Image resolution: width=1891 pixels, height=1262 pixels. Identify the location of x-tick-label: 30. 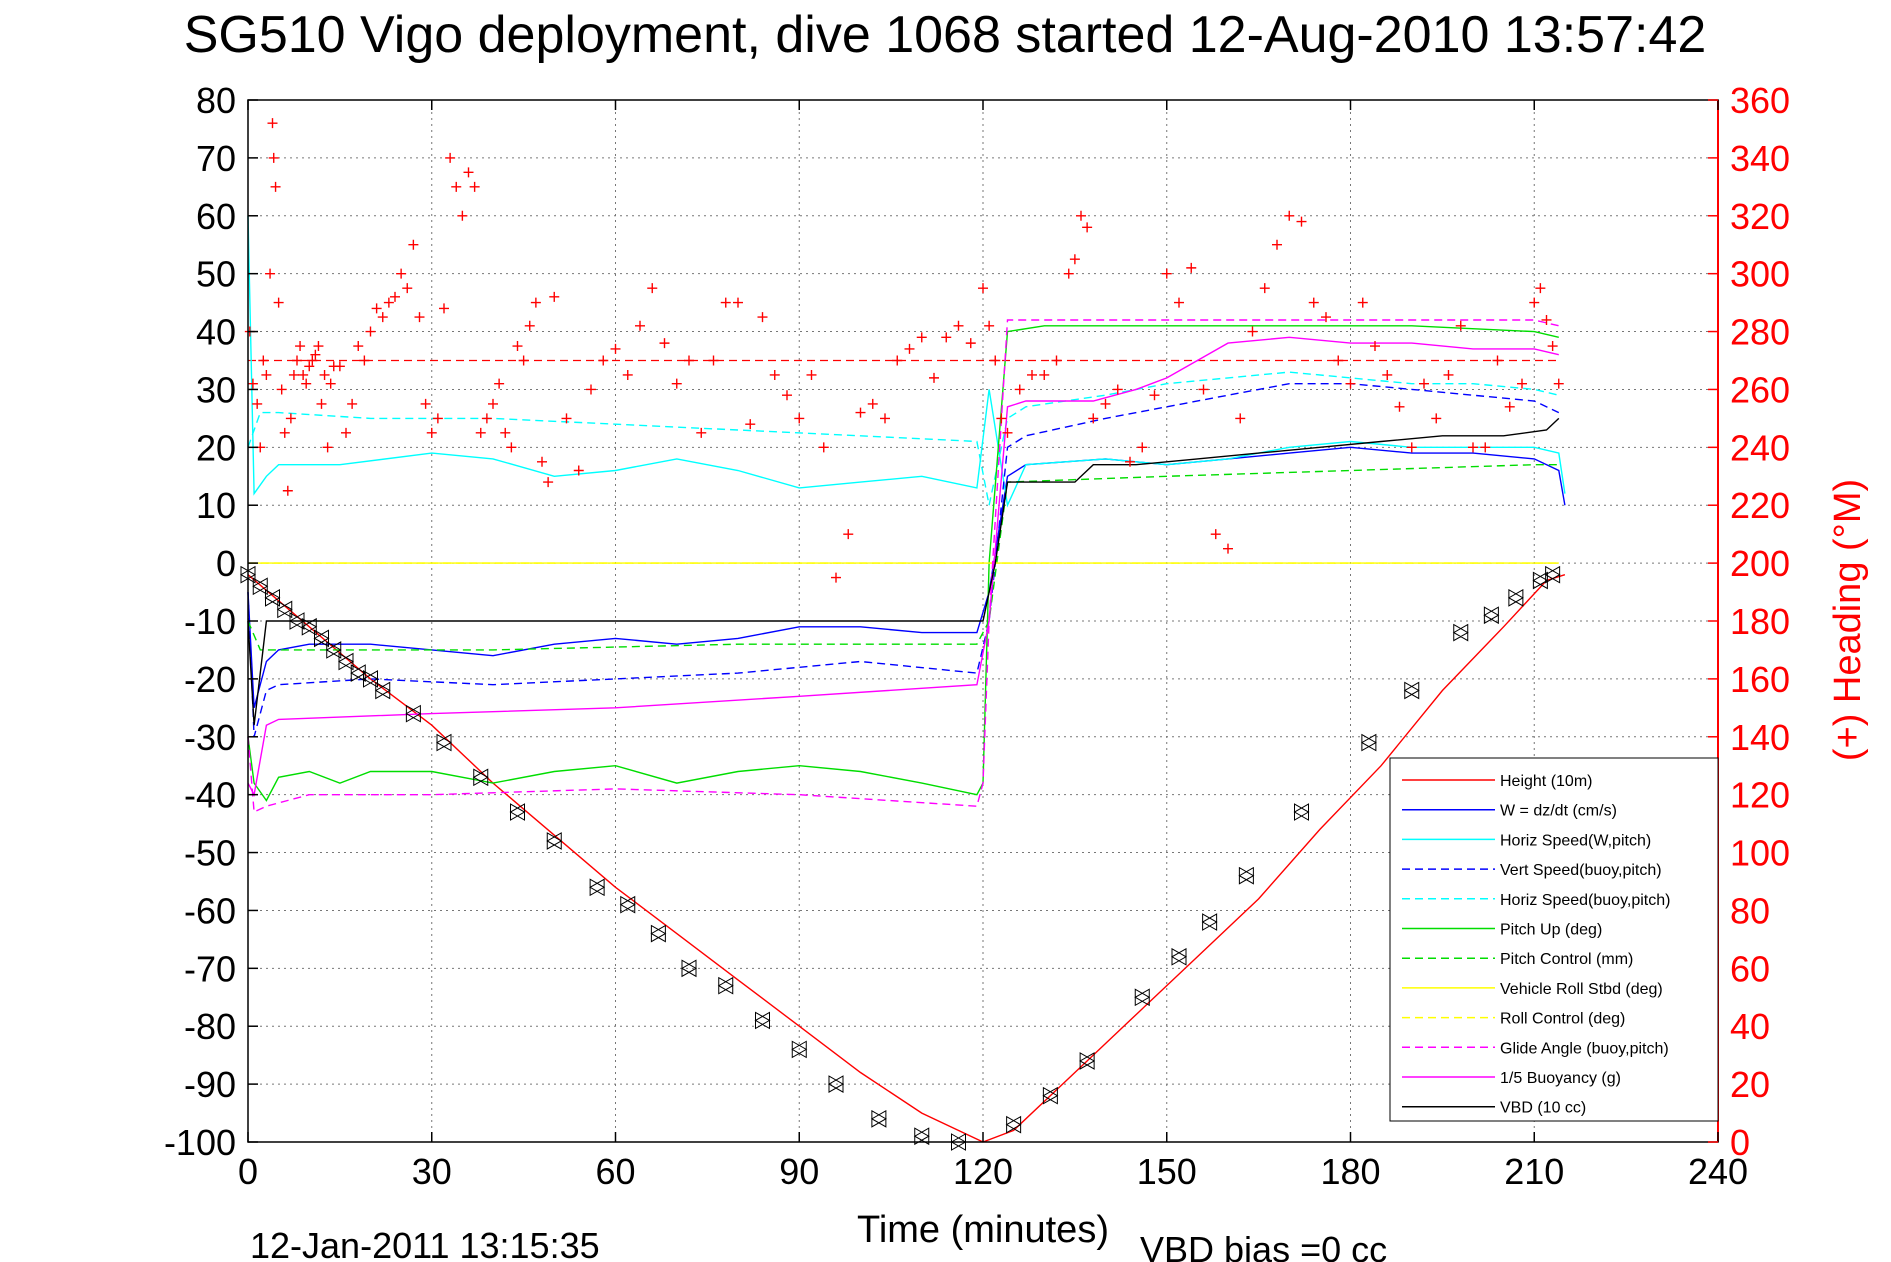
(432, 1171).